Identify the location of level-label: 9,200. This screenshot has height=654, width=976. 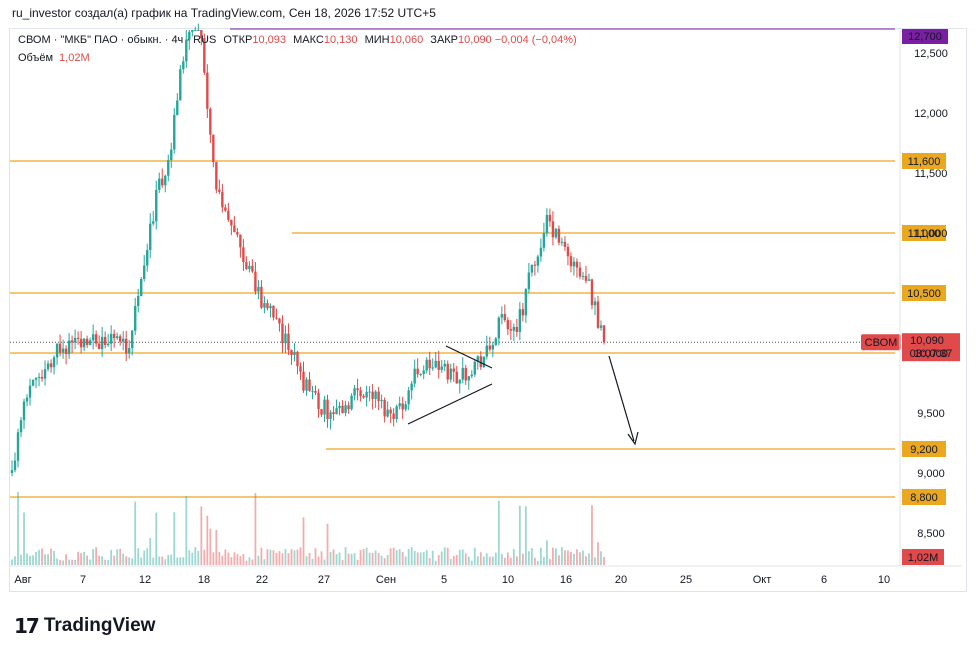
(924, 450).